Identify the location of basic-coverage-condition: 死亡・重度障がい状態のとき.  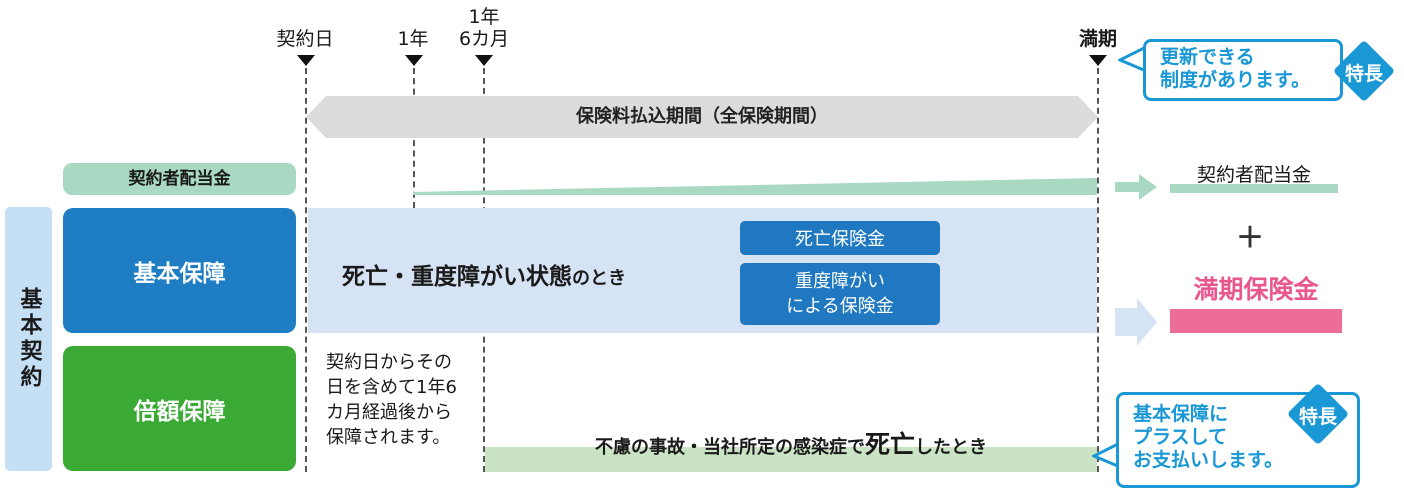
(484, 274).